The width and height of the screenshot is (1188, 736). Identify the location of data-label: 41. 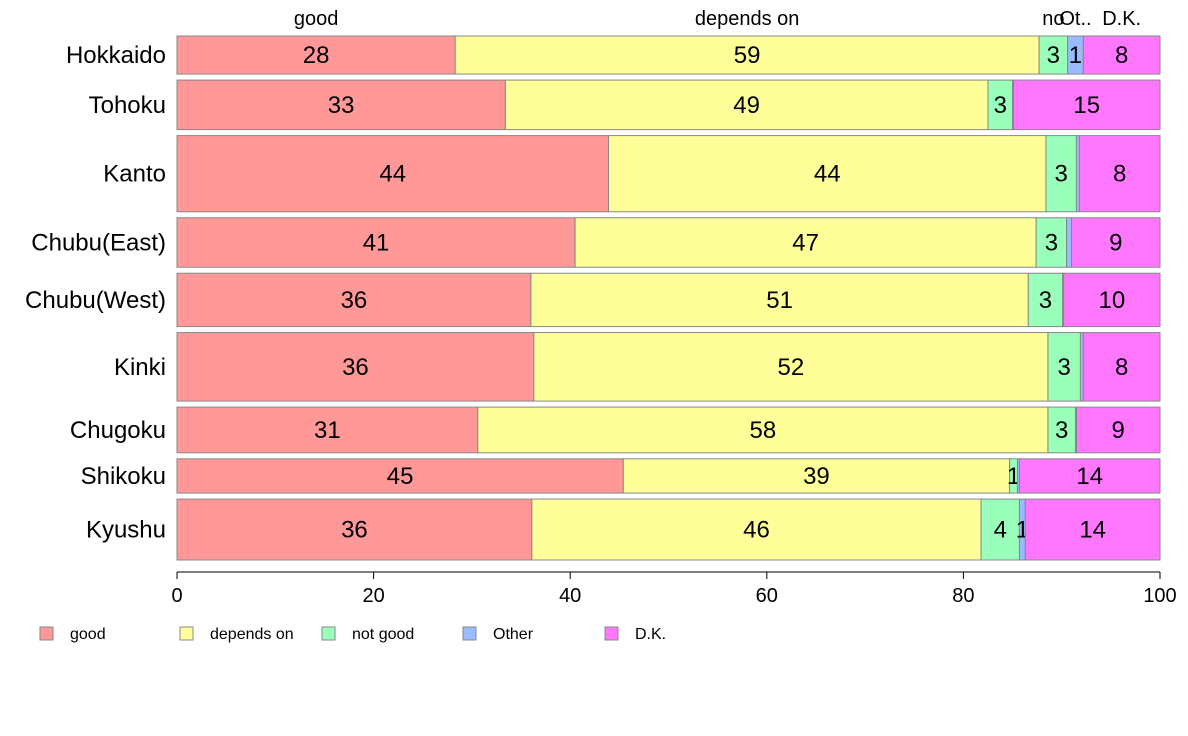
(376, 242).